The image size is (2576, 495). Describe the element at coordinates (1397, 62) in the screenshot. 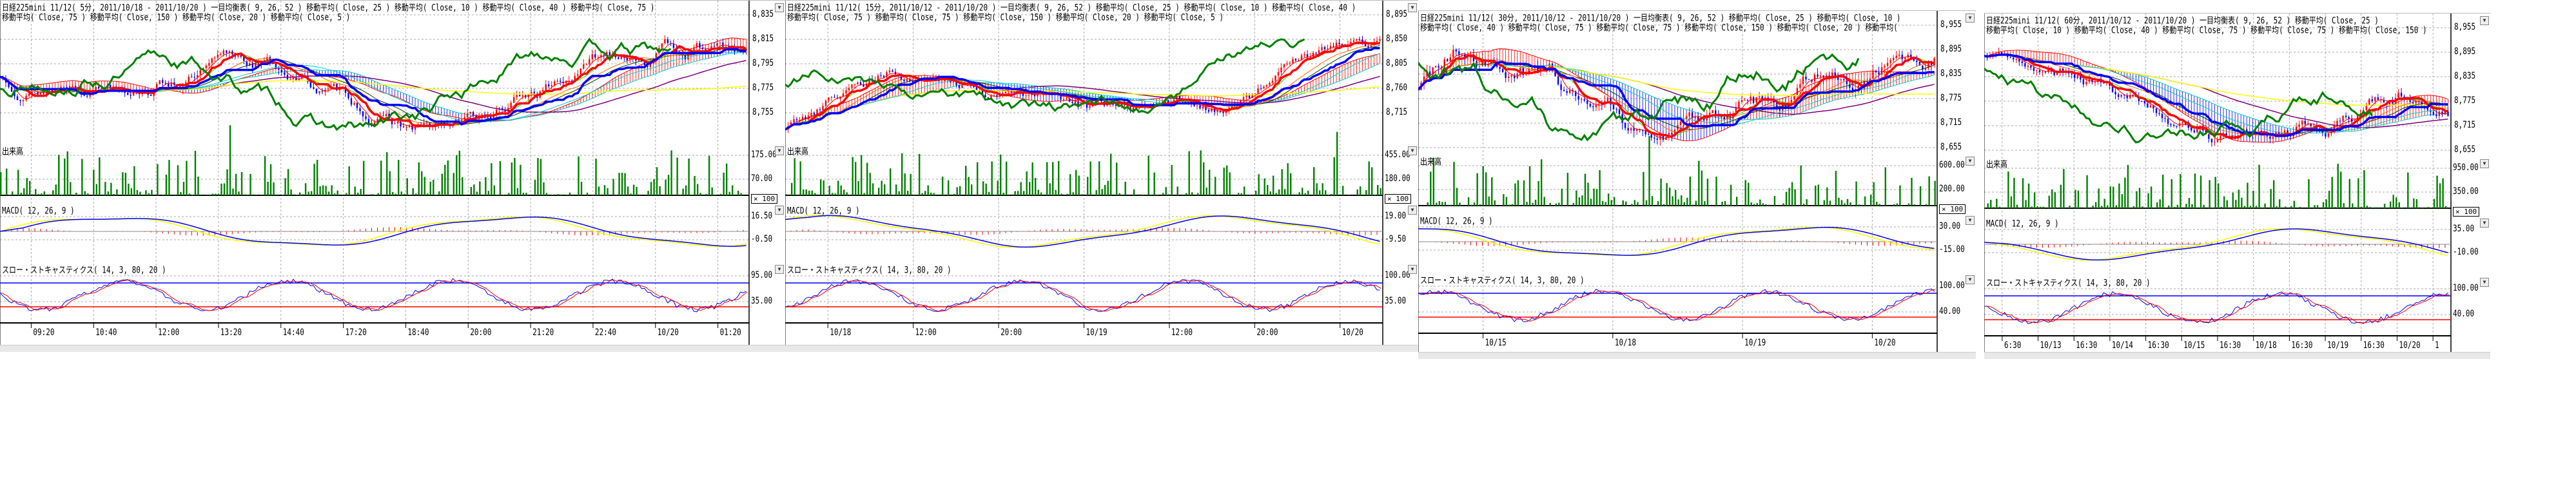

I see `price-tick: 8,805` at that location.